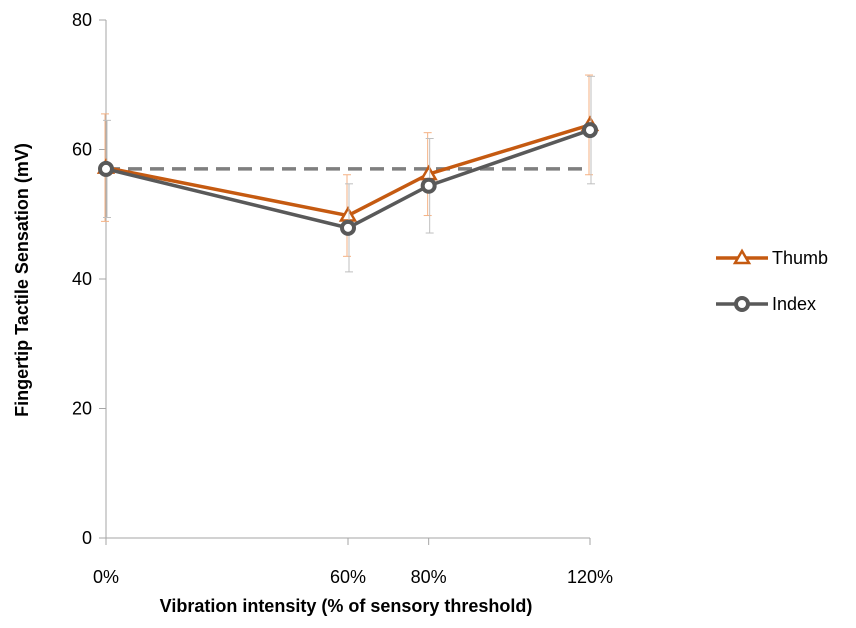 The width and height of the screenshot is (856, 628). Describe the element at coordinates (87, 538) in the screenshot. I see `y-tick-label: 0` at that location.